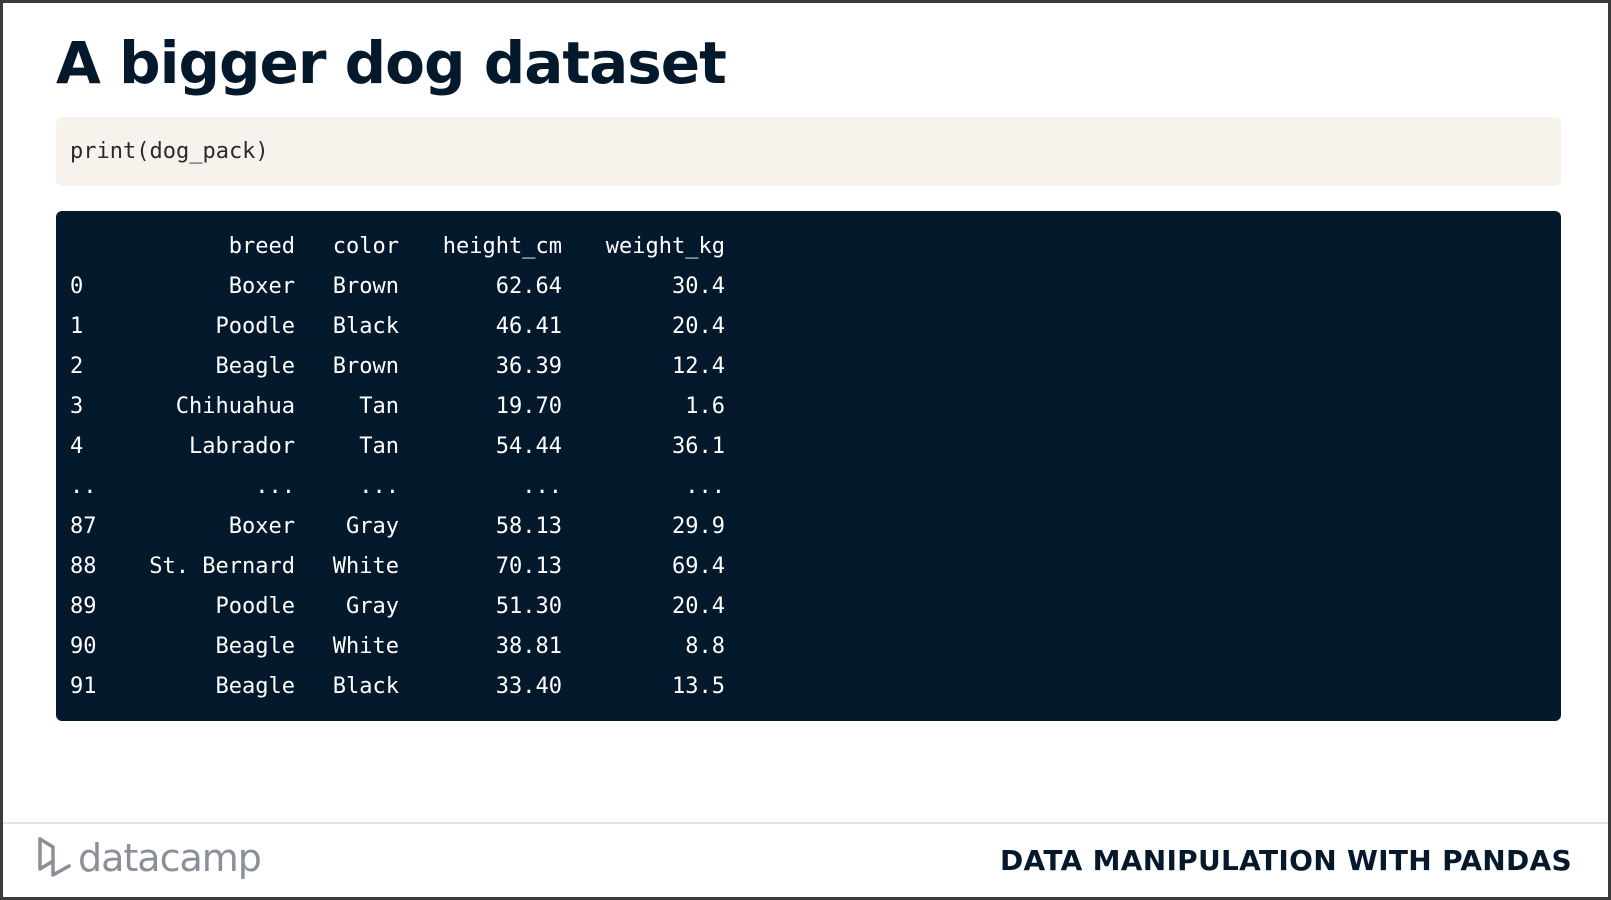 This screenshot has height=900, width=1611. What do you see at coordinates (698, 526) in the screenshot?
I see `cell-weight: 29.9` at bounding box center [698, 526].